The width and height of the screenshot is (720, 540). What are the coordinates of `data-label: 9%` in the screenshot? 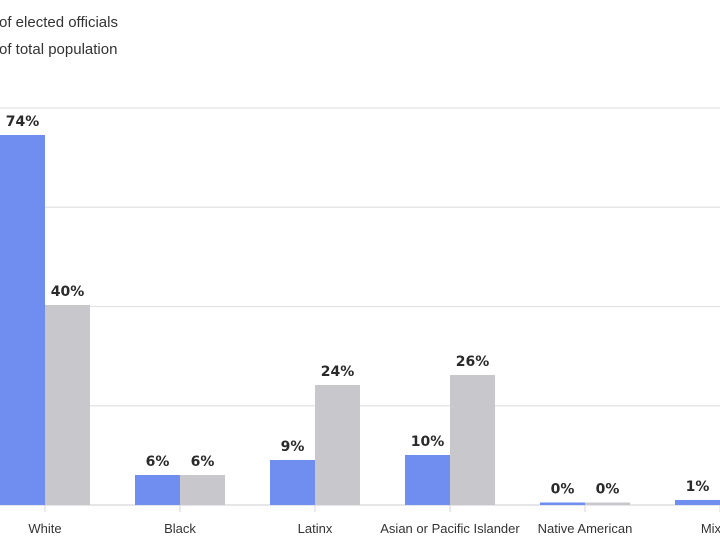 It's located at (293, 447).